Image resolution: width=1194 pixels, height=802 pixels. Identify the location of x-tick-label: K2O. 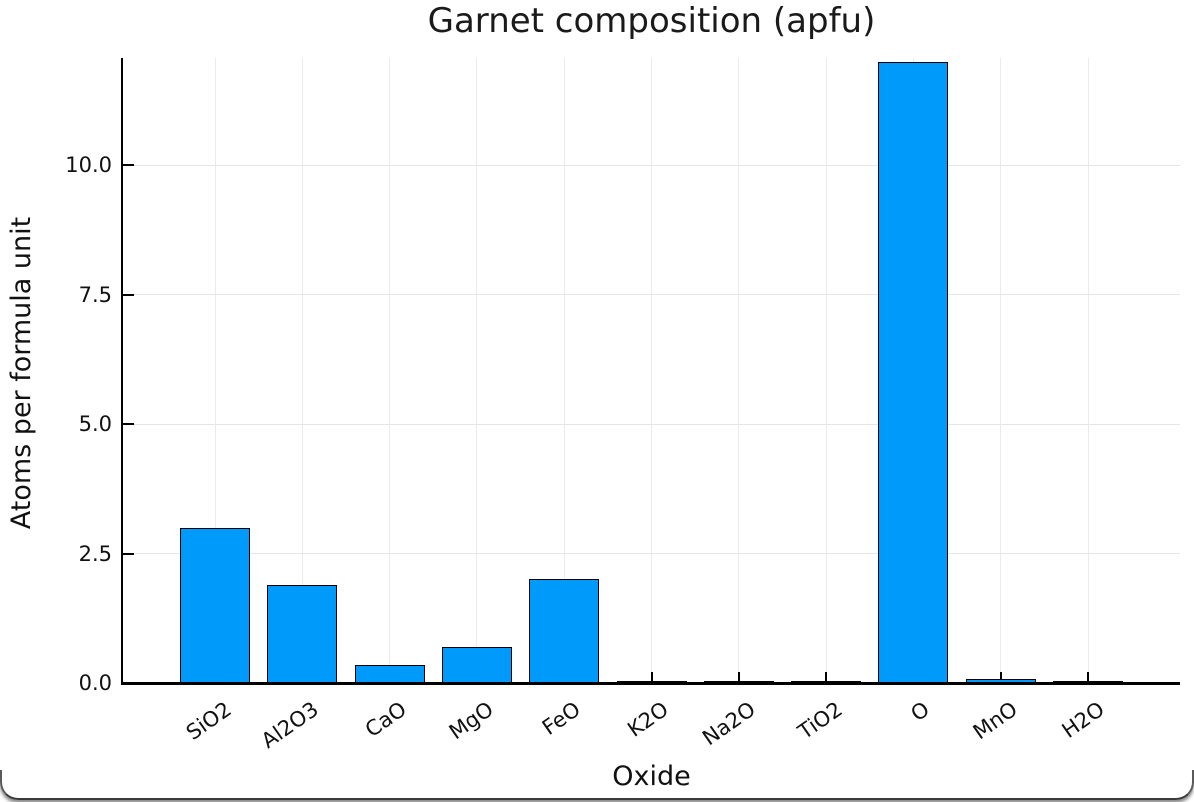
(647, 719).